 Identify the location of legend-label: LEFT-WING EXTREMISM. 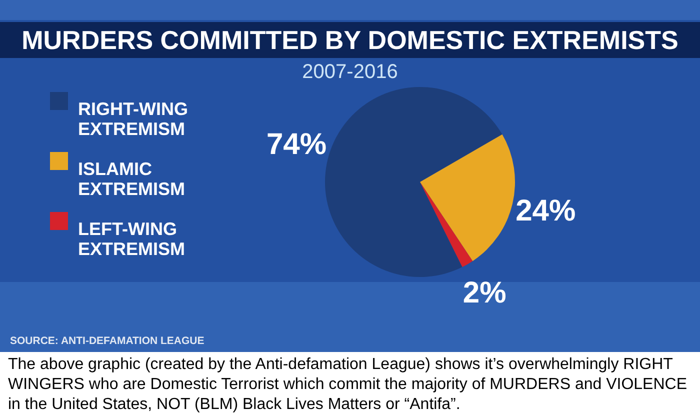
(132, 239).